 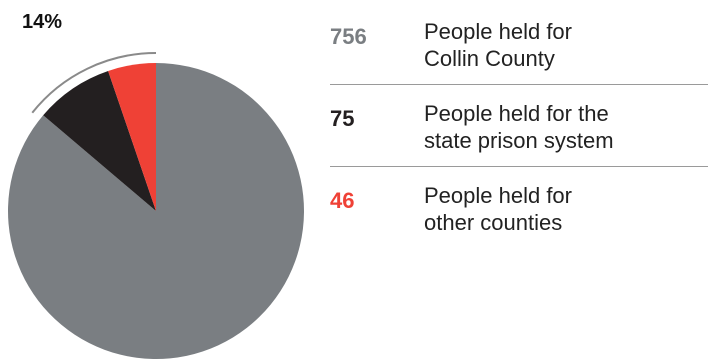 What do you see at coordinates (42, 22) in the screenshot?
I see `callout-percent-label: 14%` at bounding box center [42, 22].